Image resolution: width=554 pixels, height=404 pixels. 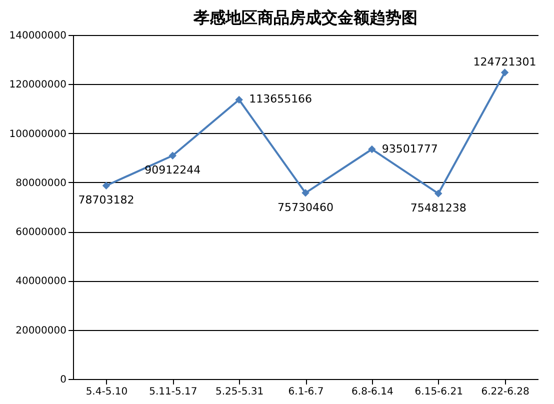 What do you see at coordinates (504, 62) in the screenshot?
I see `data-label: 124721301` at bounding box center [504, 62].